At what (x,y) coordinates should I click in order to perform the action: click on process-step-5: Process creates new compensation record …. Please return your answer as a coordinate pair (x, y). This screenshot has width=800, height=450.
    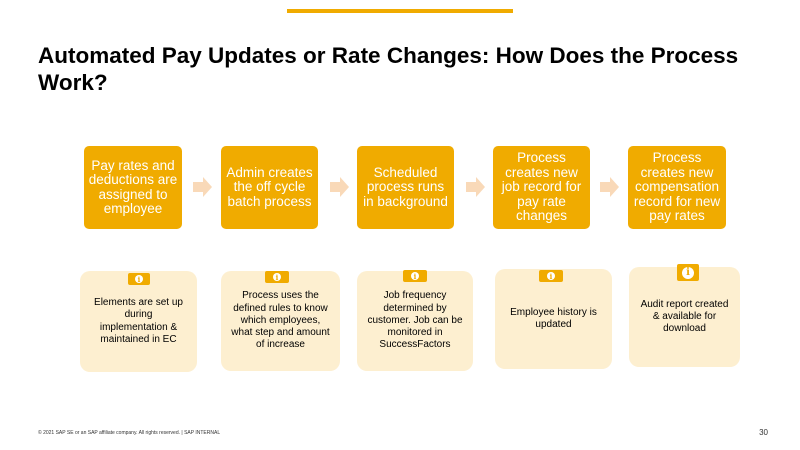
    Looking at the image, I should click on (677, 187).